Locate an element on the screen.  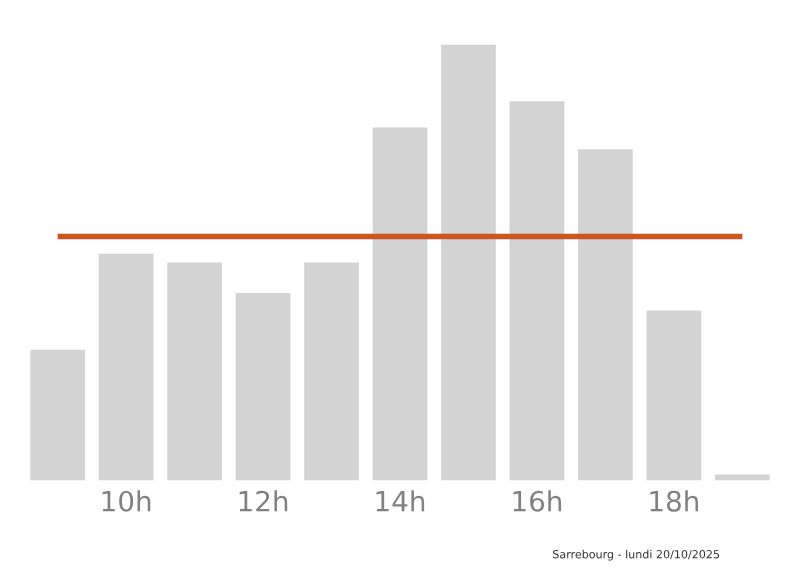
x-tick-label: 14h is located at coordinates (400, 501).